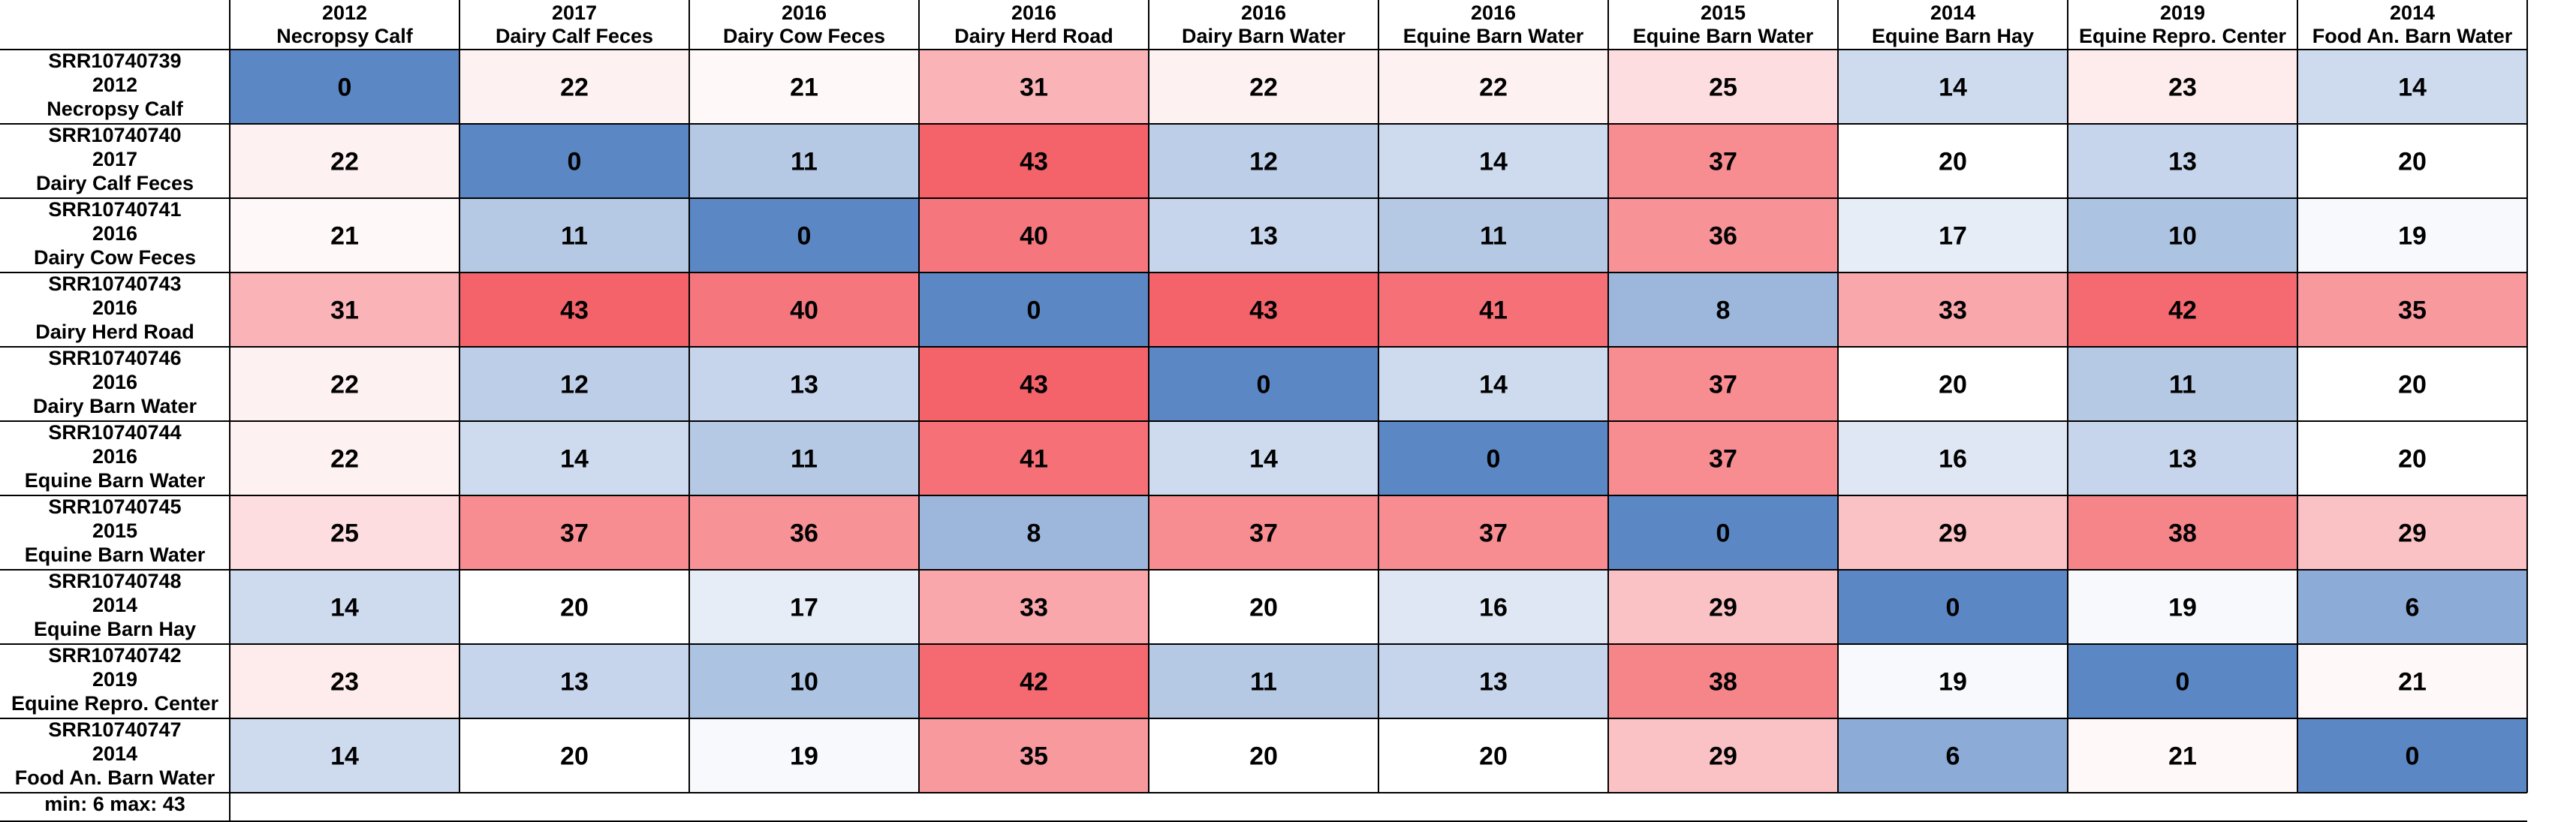 The image size is (2576, 822). I want to click on heatmap-cell-r4-c2, so click(804, 384).